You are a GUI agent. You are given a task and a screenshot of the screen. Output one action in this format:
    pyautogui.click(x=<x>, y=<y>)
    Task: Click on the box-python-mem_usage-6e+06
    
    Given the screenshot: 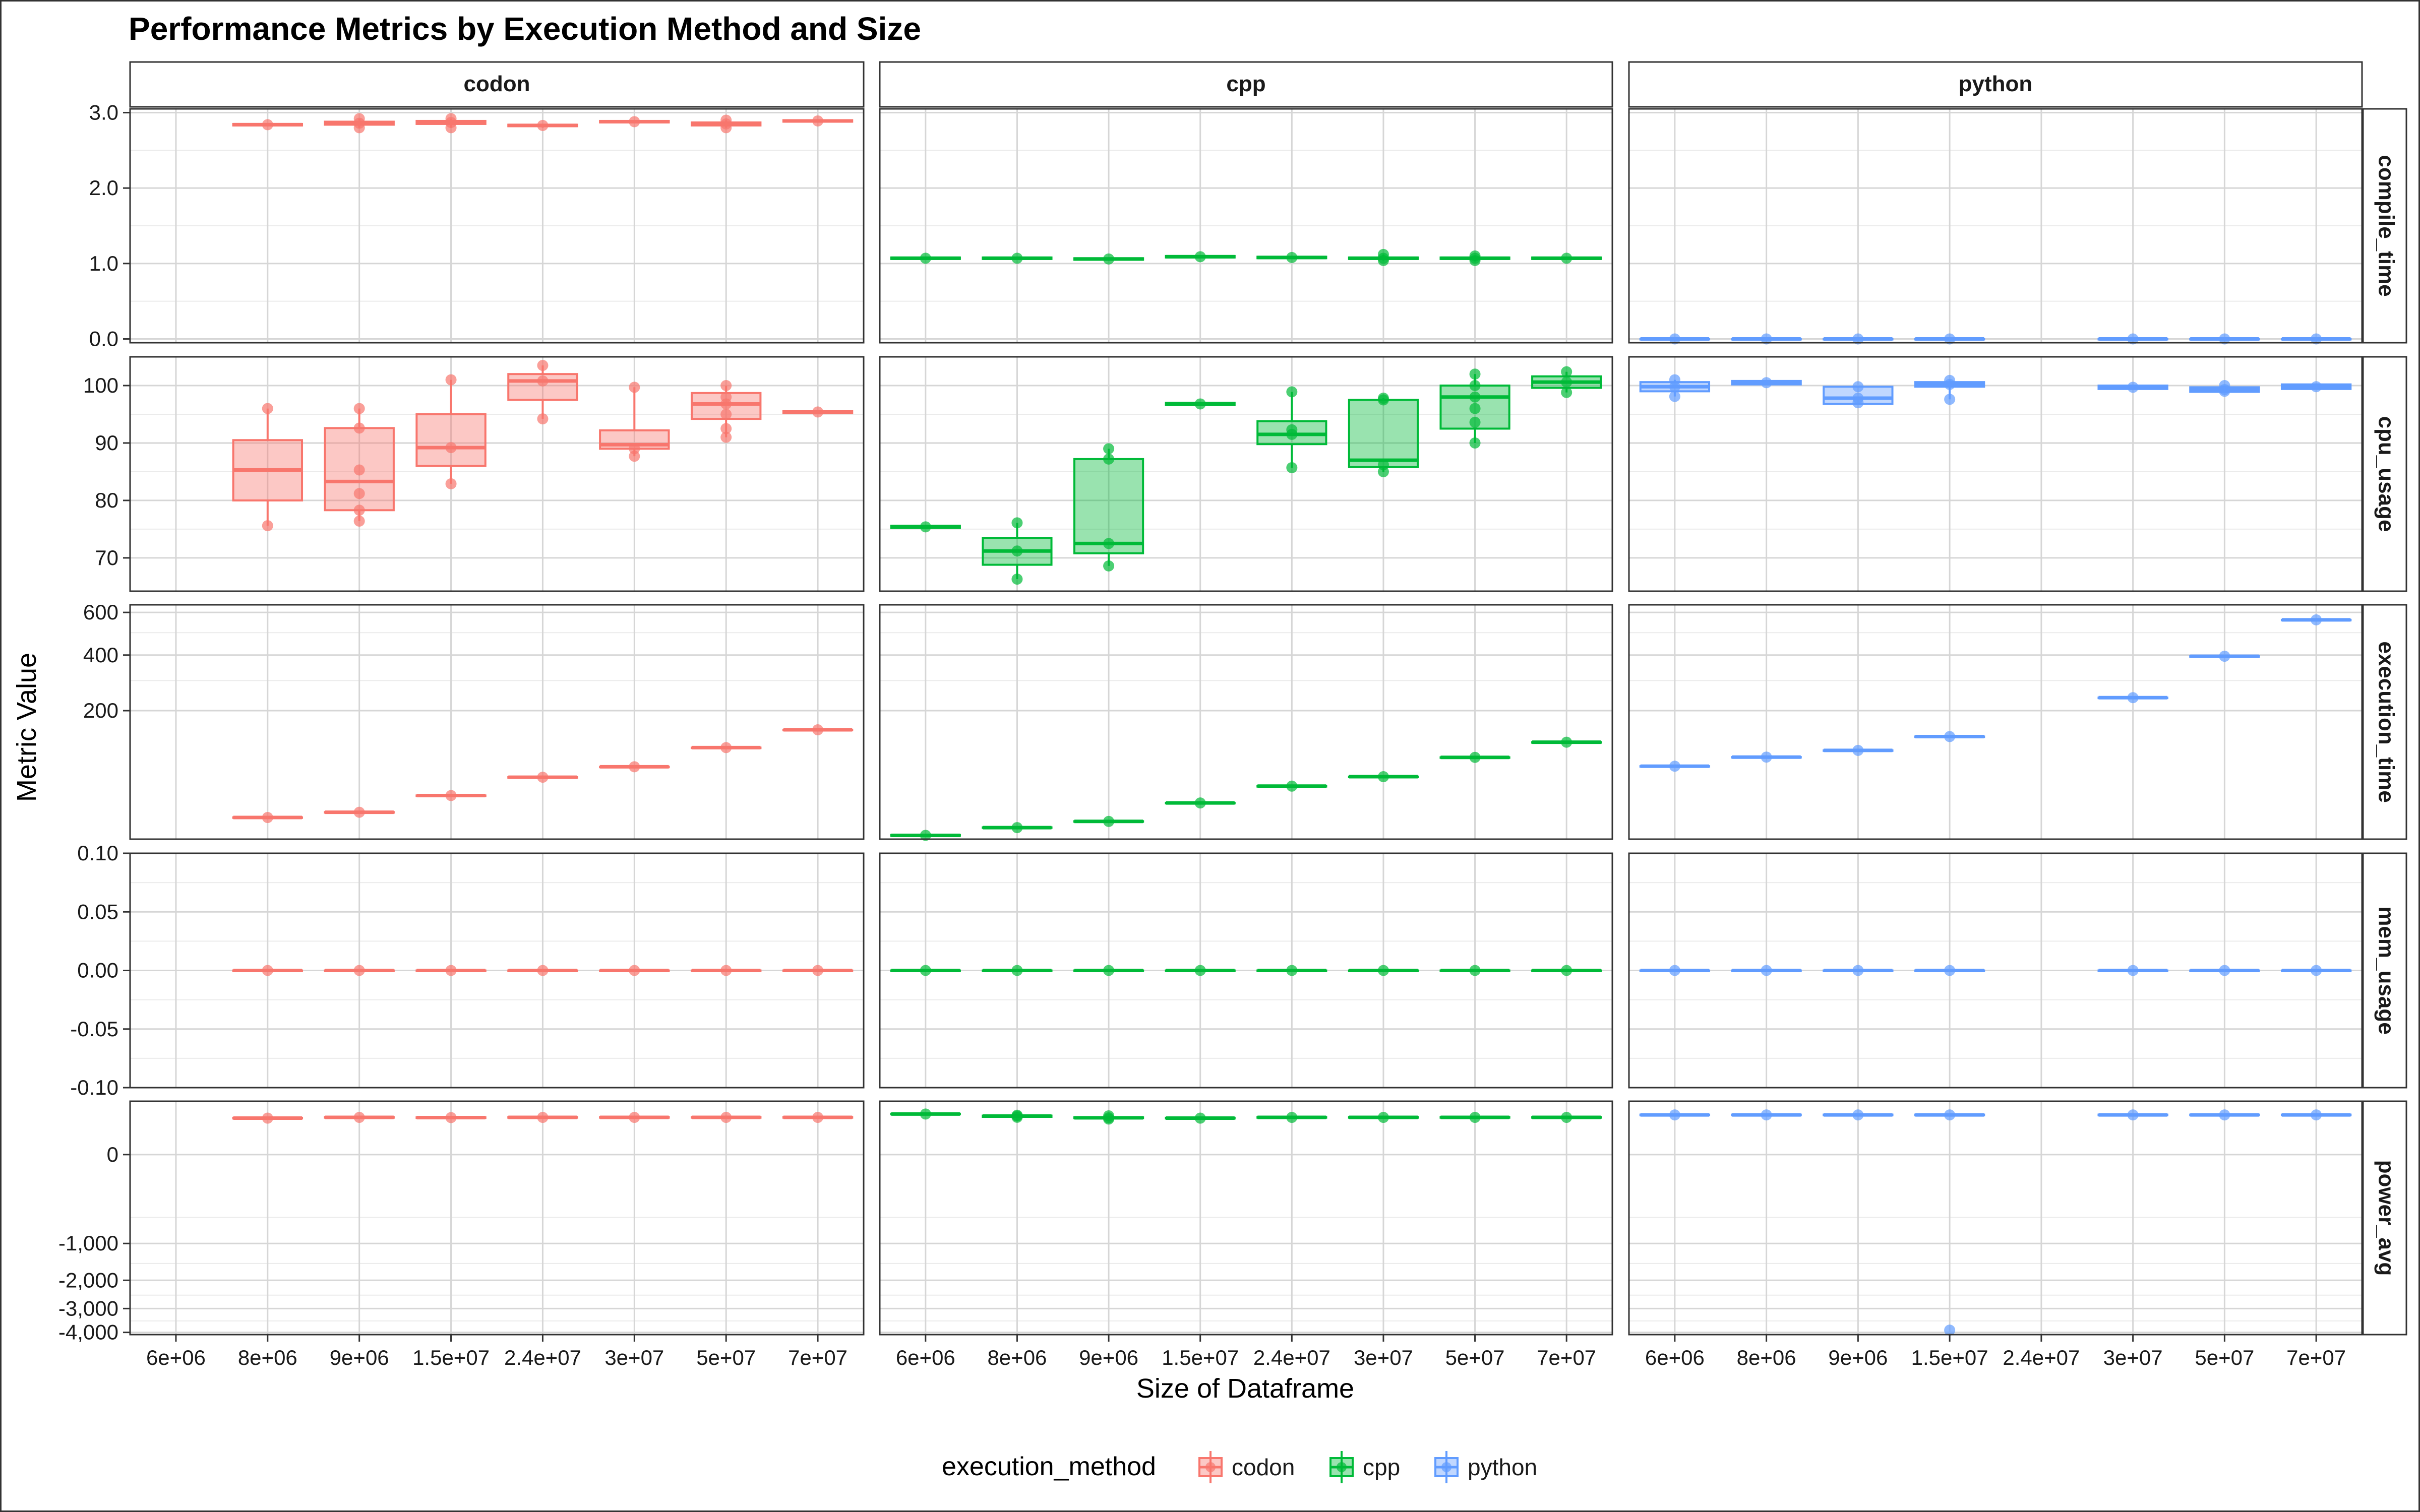 What is the action you would take?
    pyautogui.click(x=1675, y=970)
    